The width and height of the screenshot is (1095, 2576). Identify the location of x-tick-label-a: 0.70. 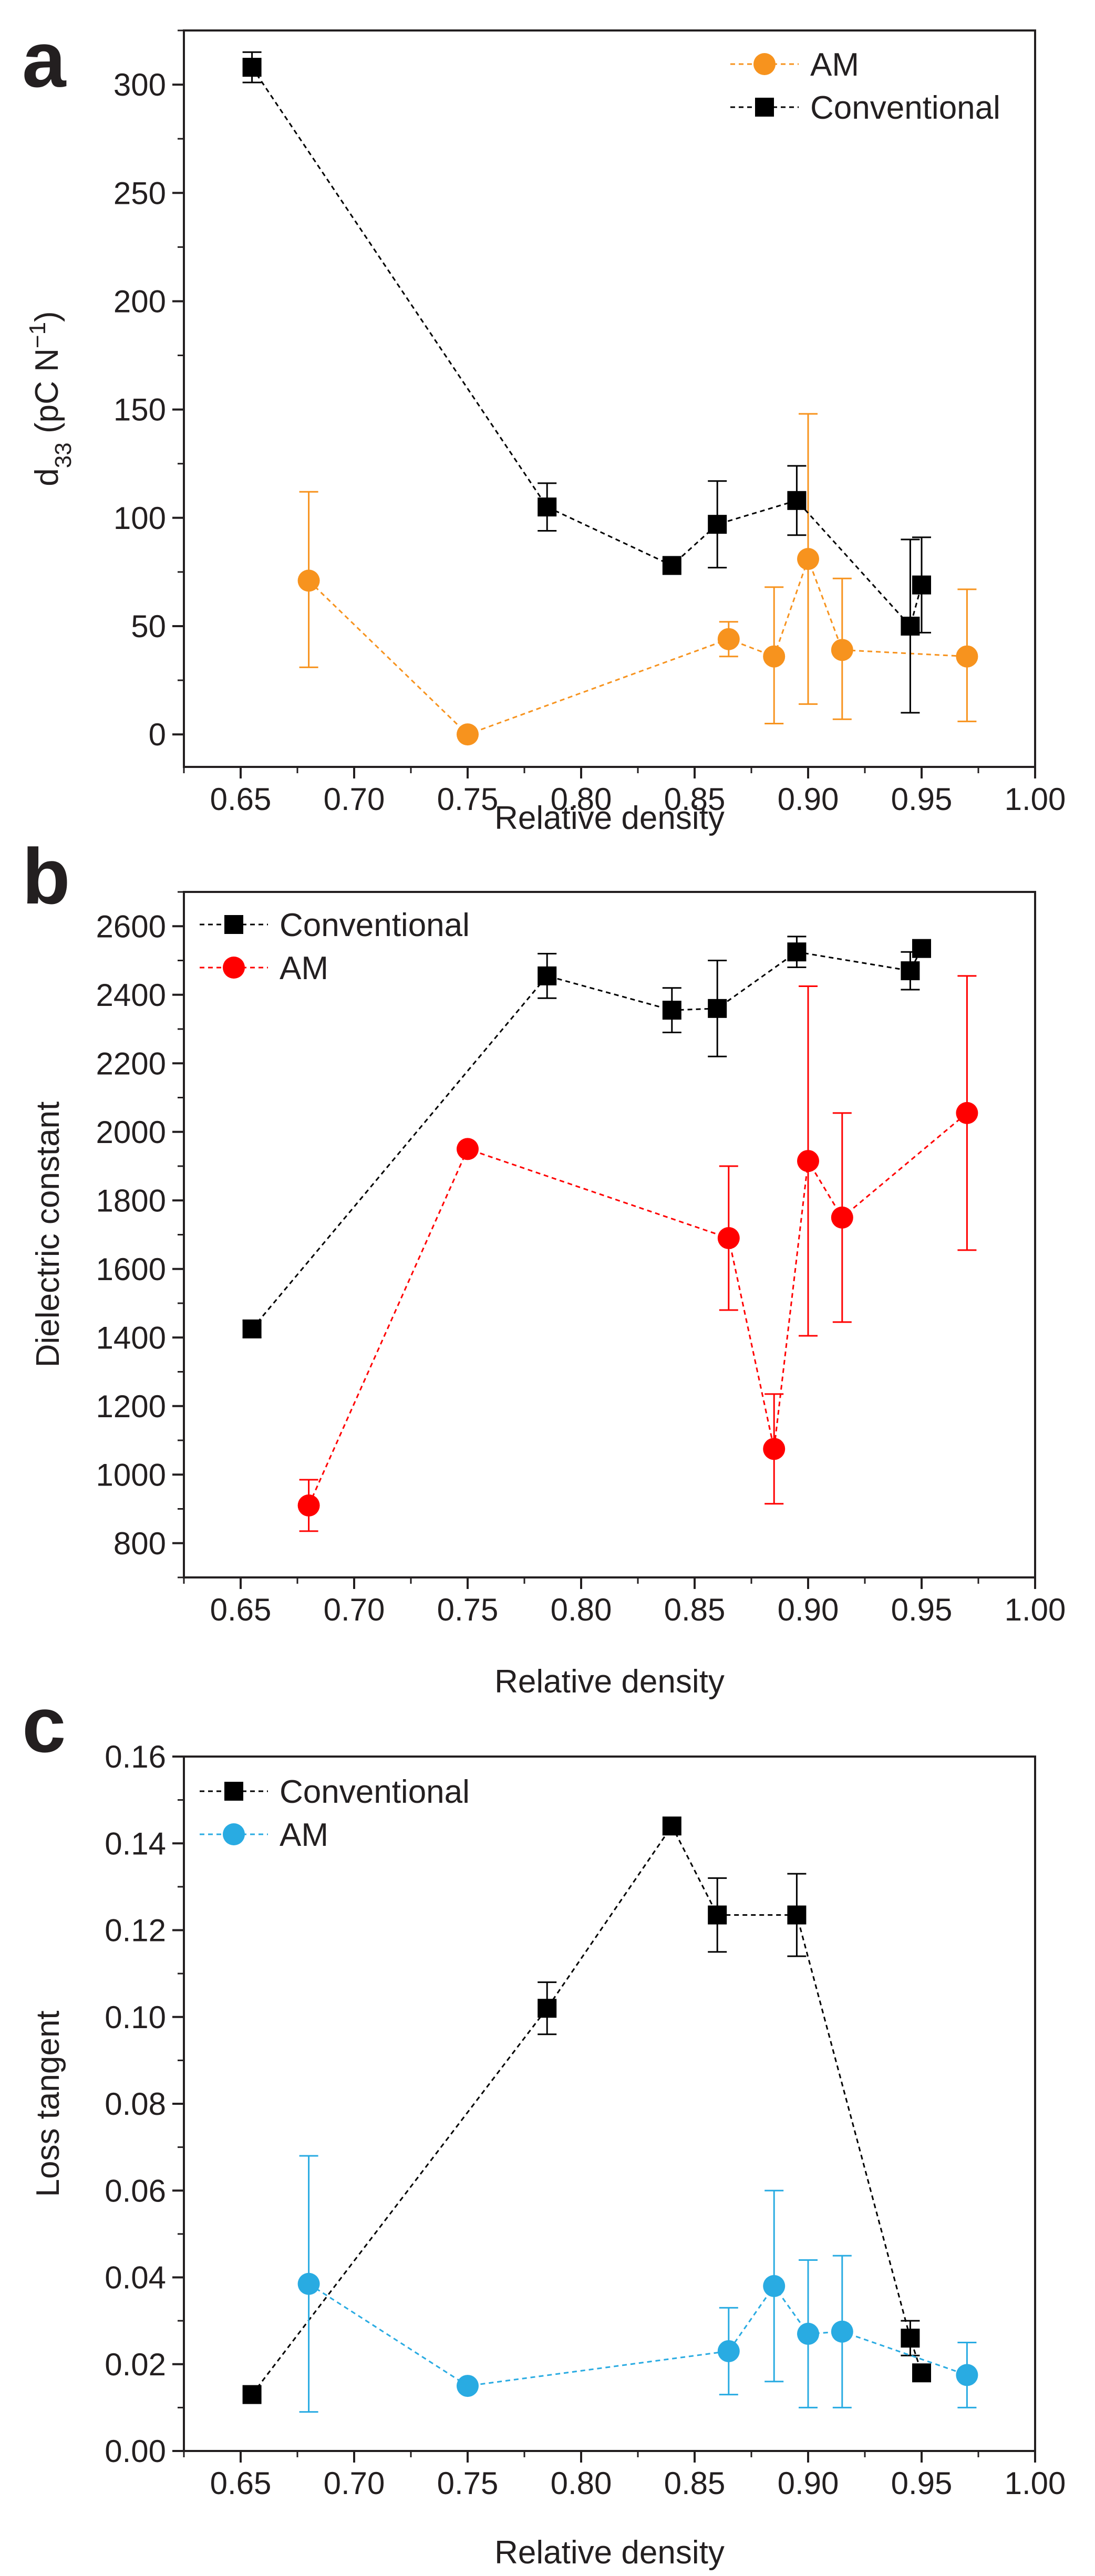
(354, 799).